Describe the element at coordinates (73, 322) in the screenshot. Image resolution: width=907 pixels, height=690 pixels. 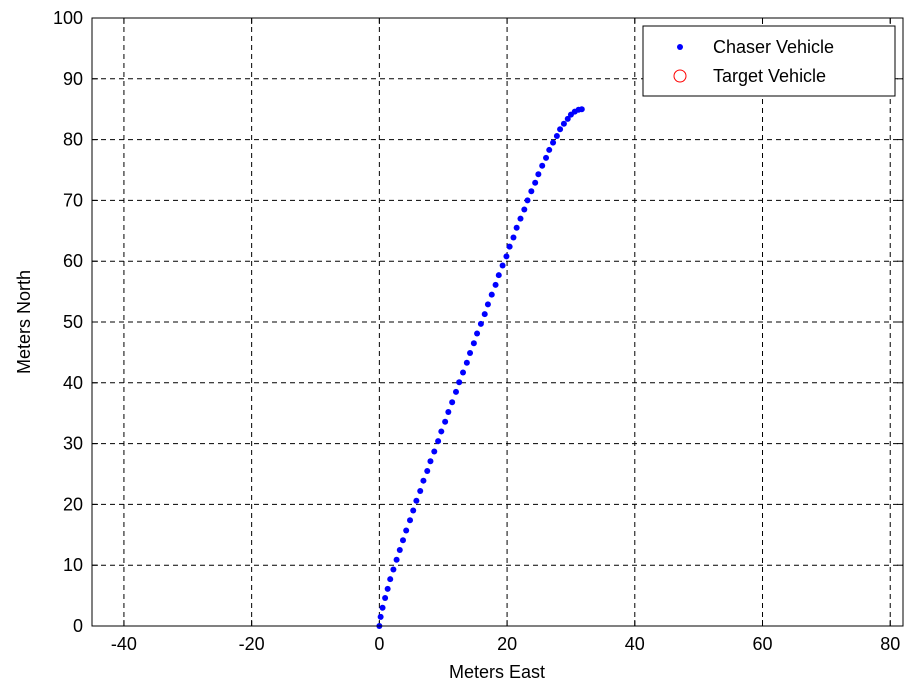
I see `y-tick-label: 50` at that location.